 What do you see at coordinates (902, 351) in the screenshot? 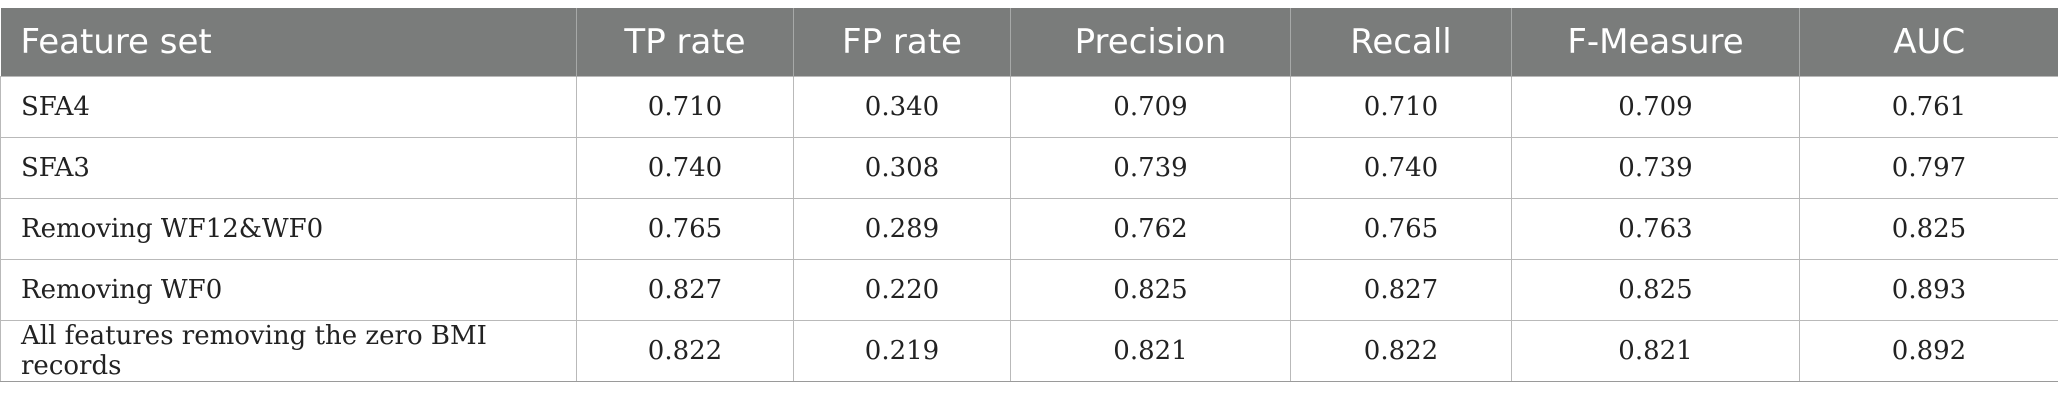
I see `fp-rate-cell: 0.219` at bounding box center [902, 351].